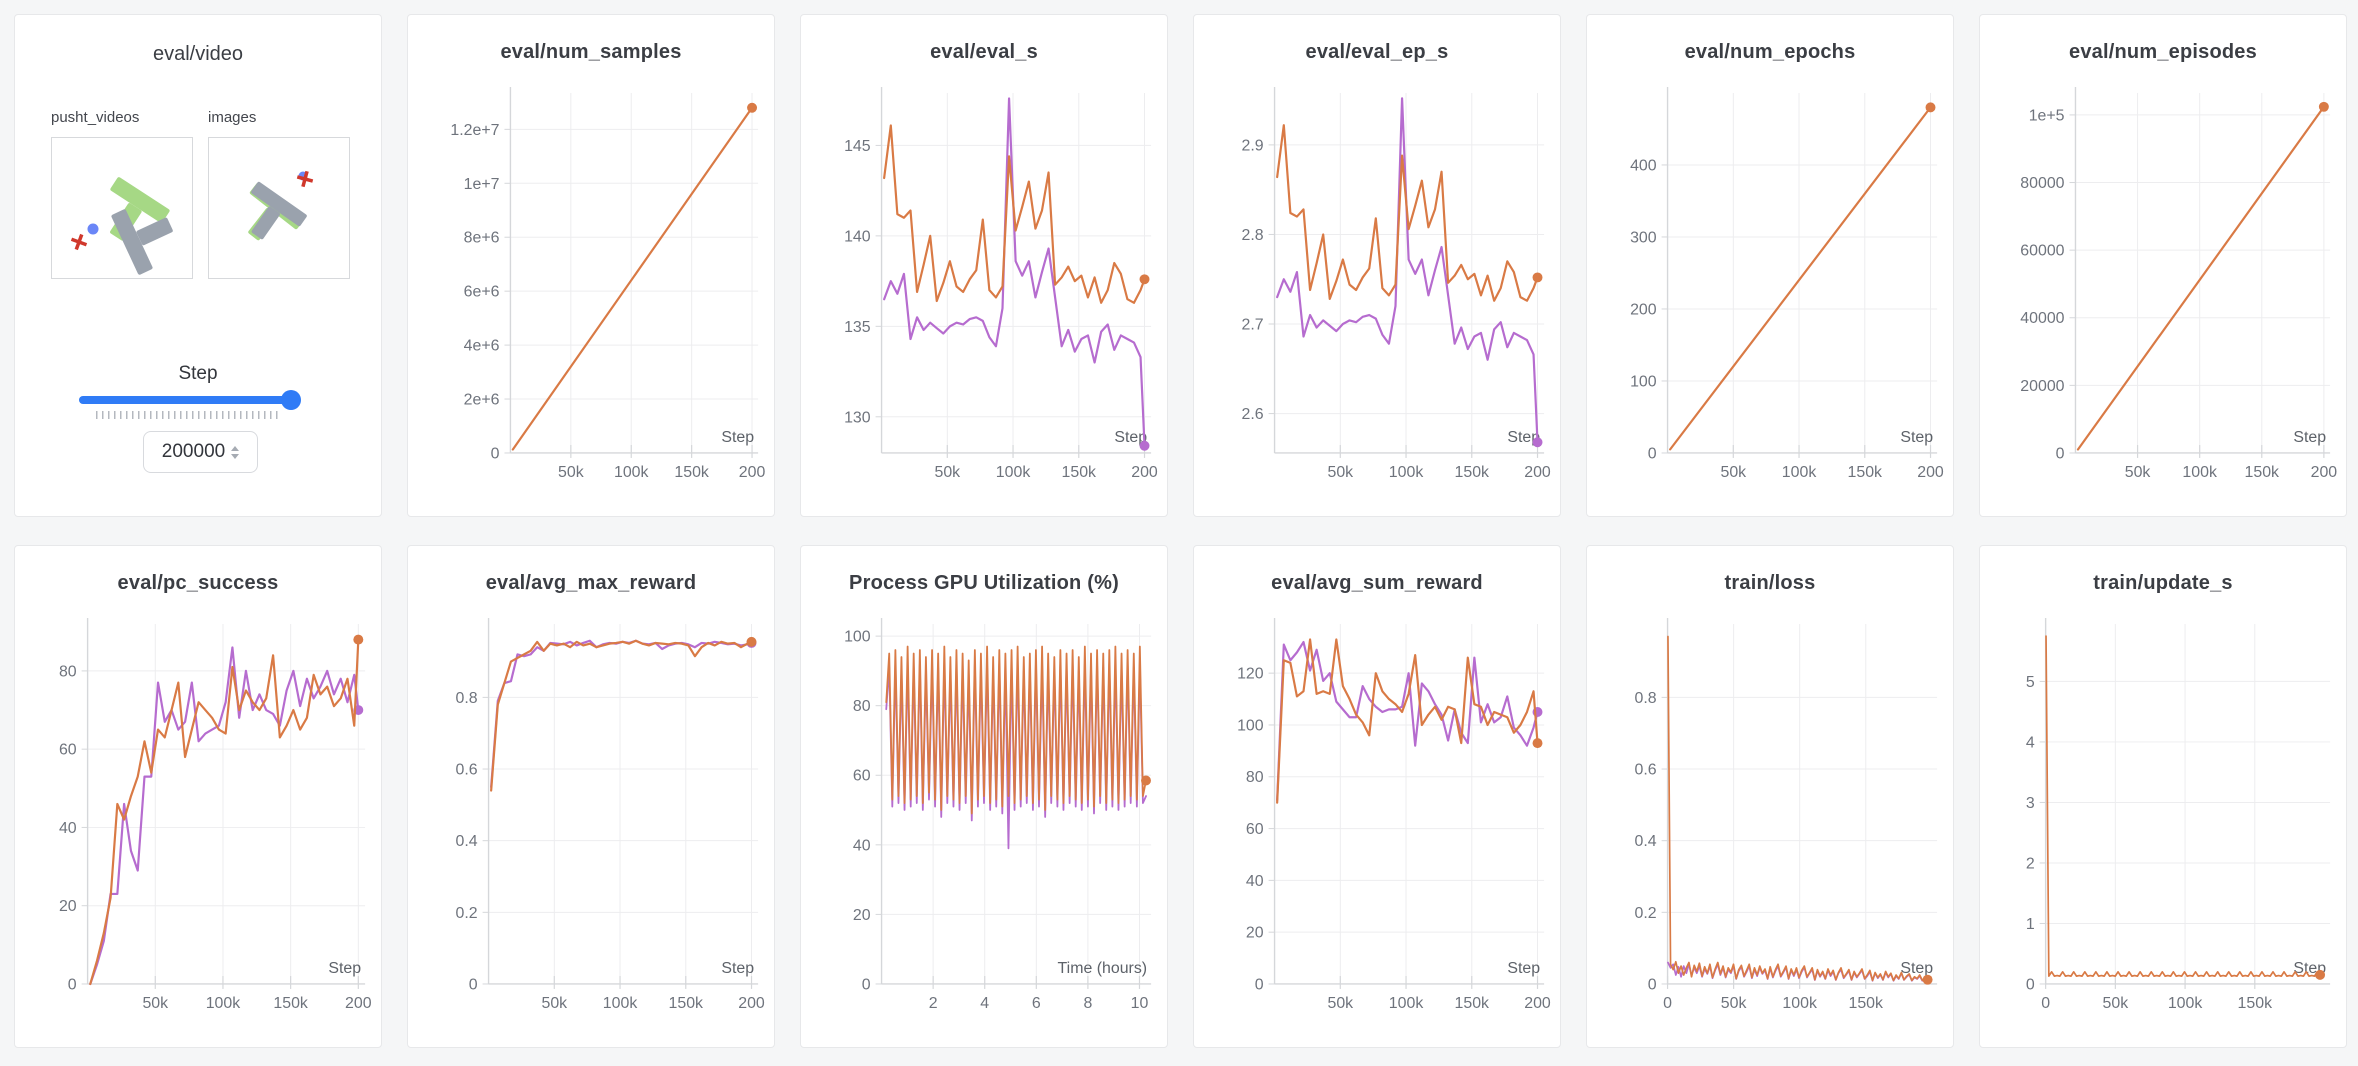  I want to click on step-slider, so click(190, 400).